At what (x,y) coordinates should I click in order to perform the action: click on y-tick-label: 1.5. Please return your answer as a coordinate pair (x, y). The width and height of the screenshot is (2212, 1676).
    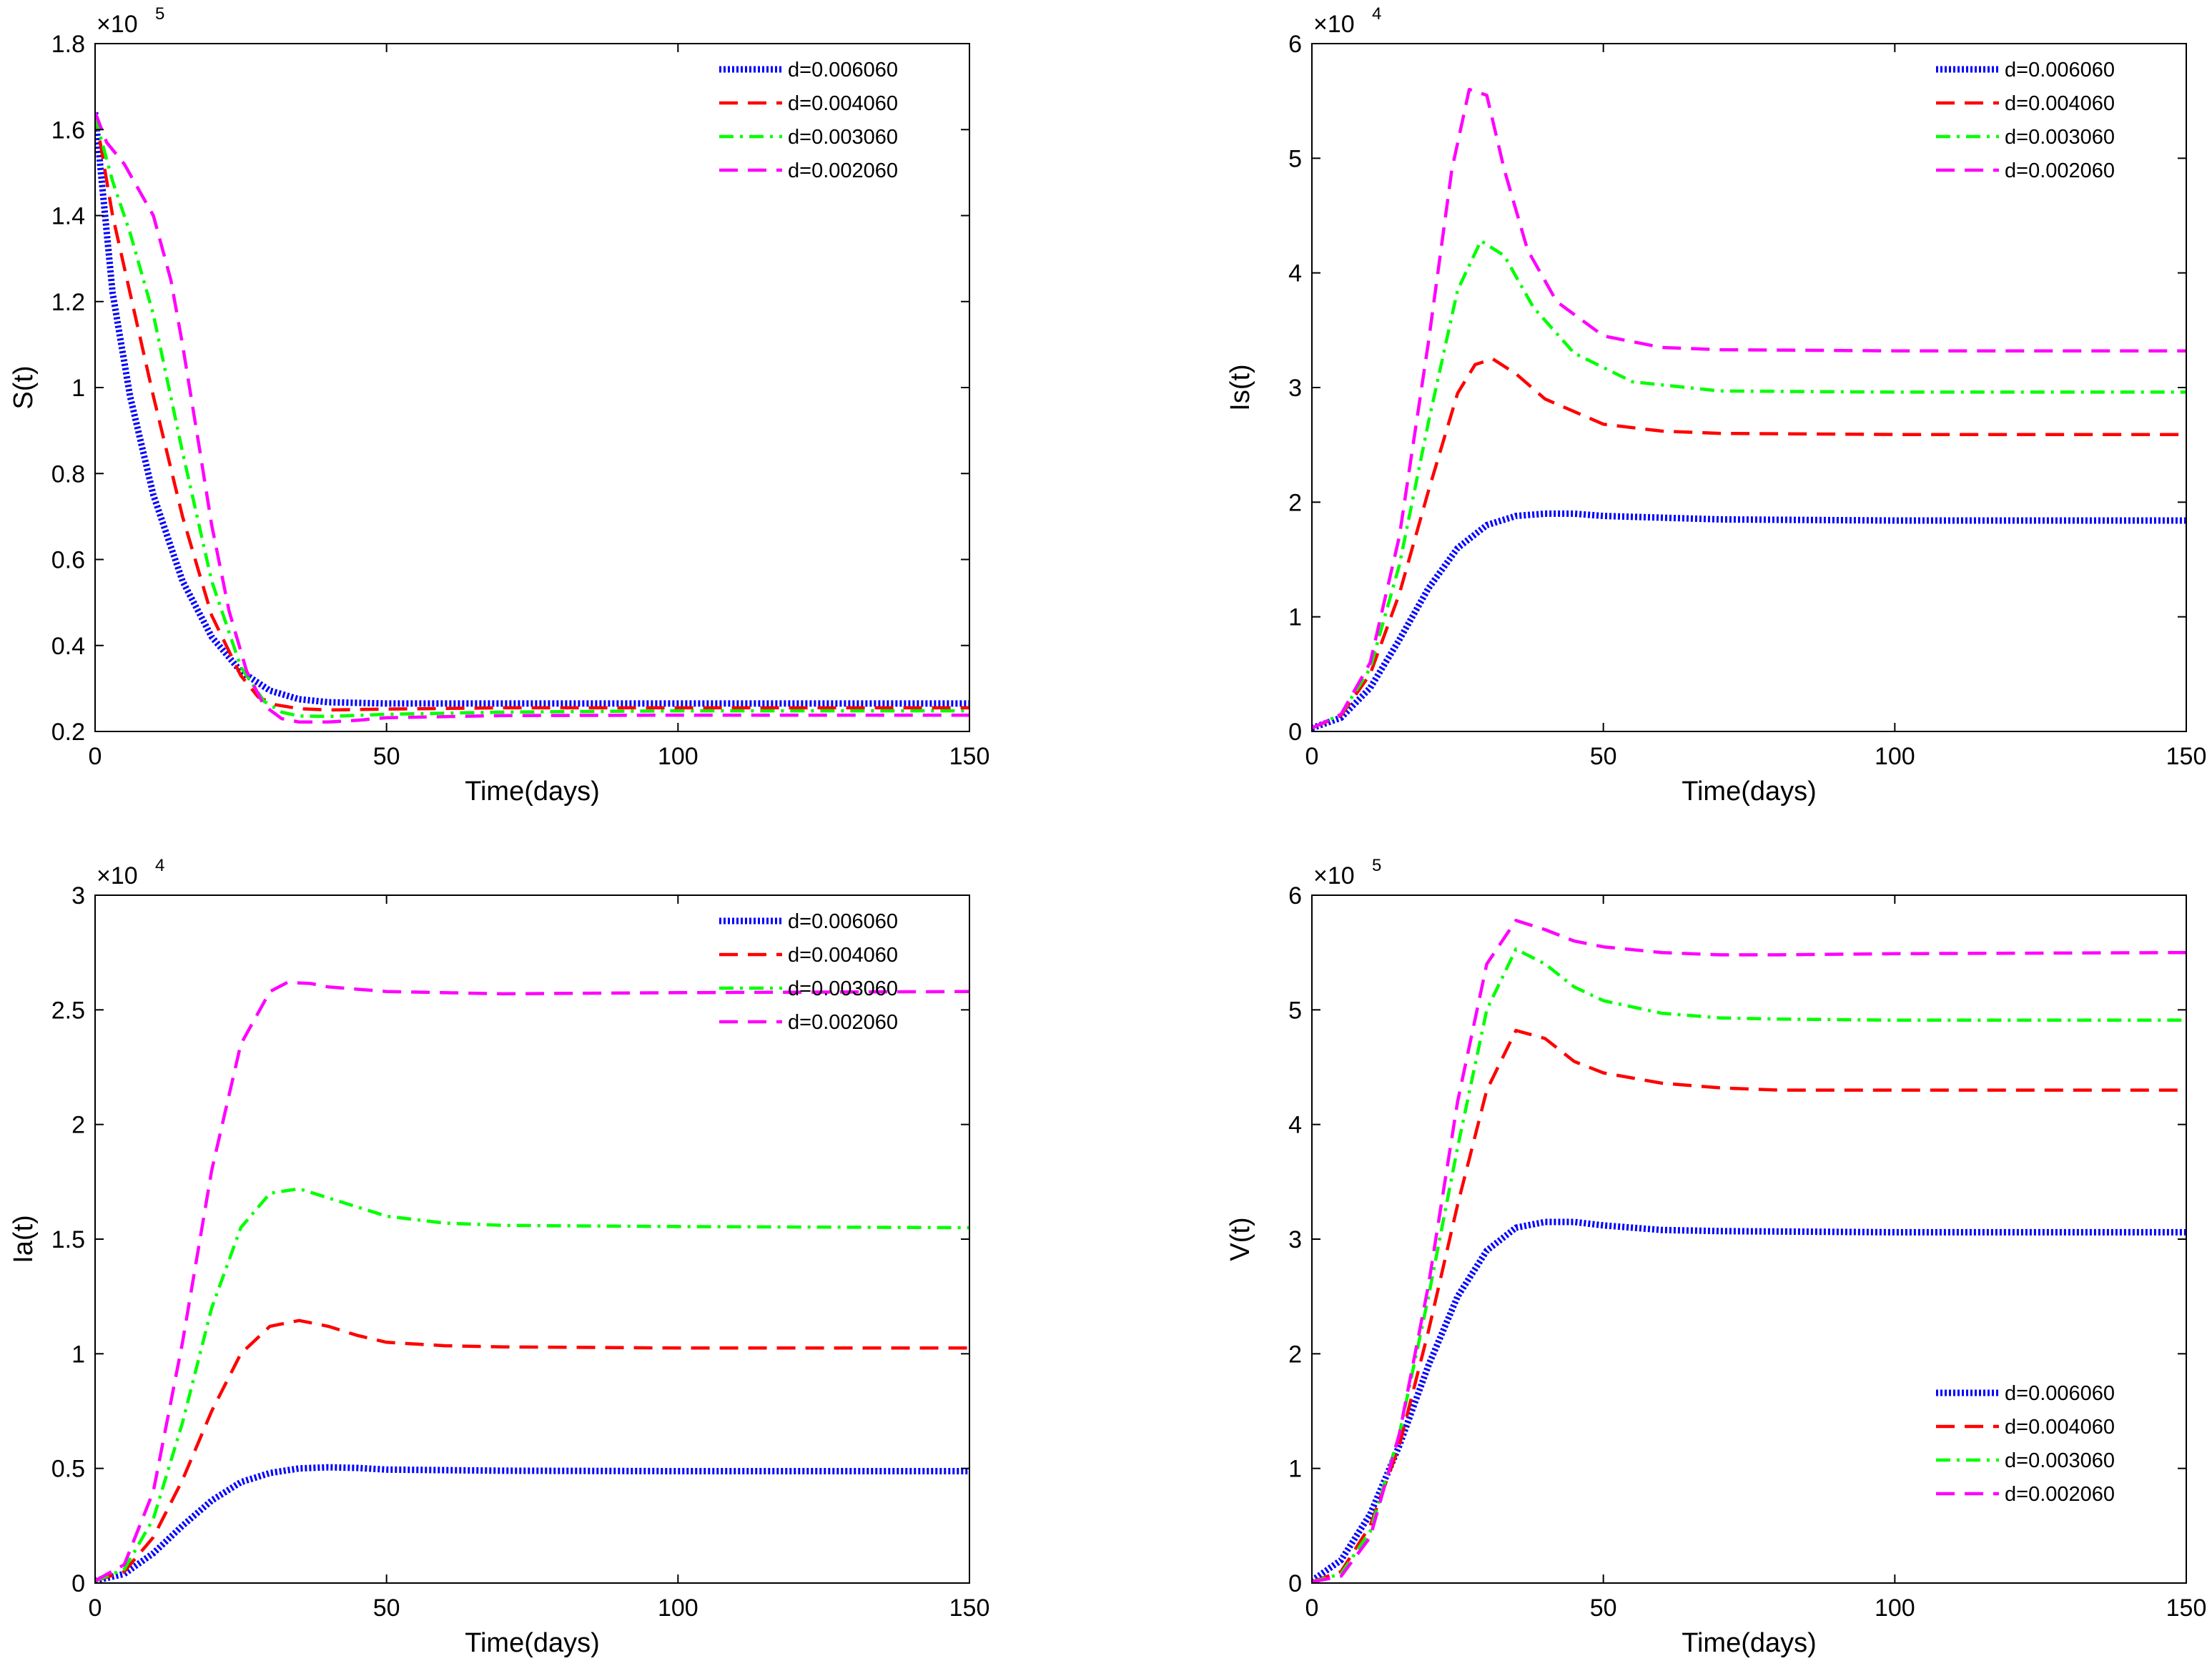
    Looking at the image, I should click on (68, 1239).